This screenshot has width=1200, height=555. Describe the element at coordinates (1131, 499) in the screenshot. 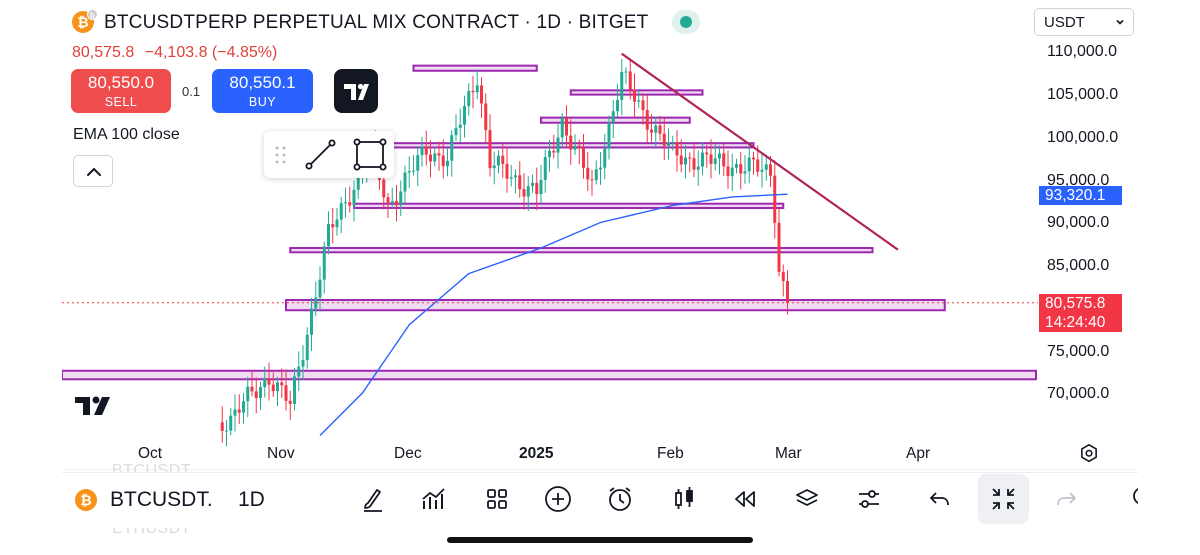

I see `more-button` at that location.